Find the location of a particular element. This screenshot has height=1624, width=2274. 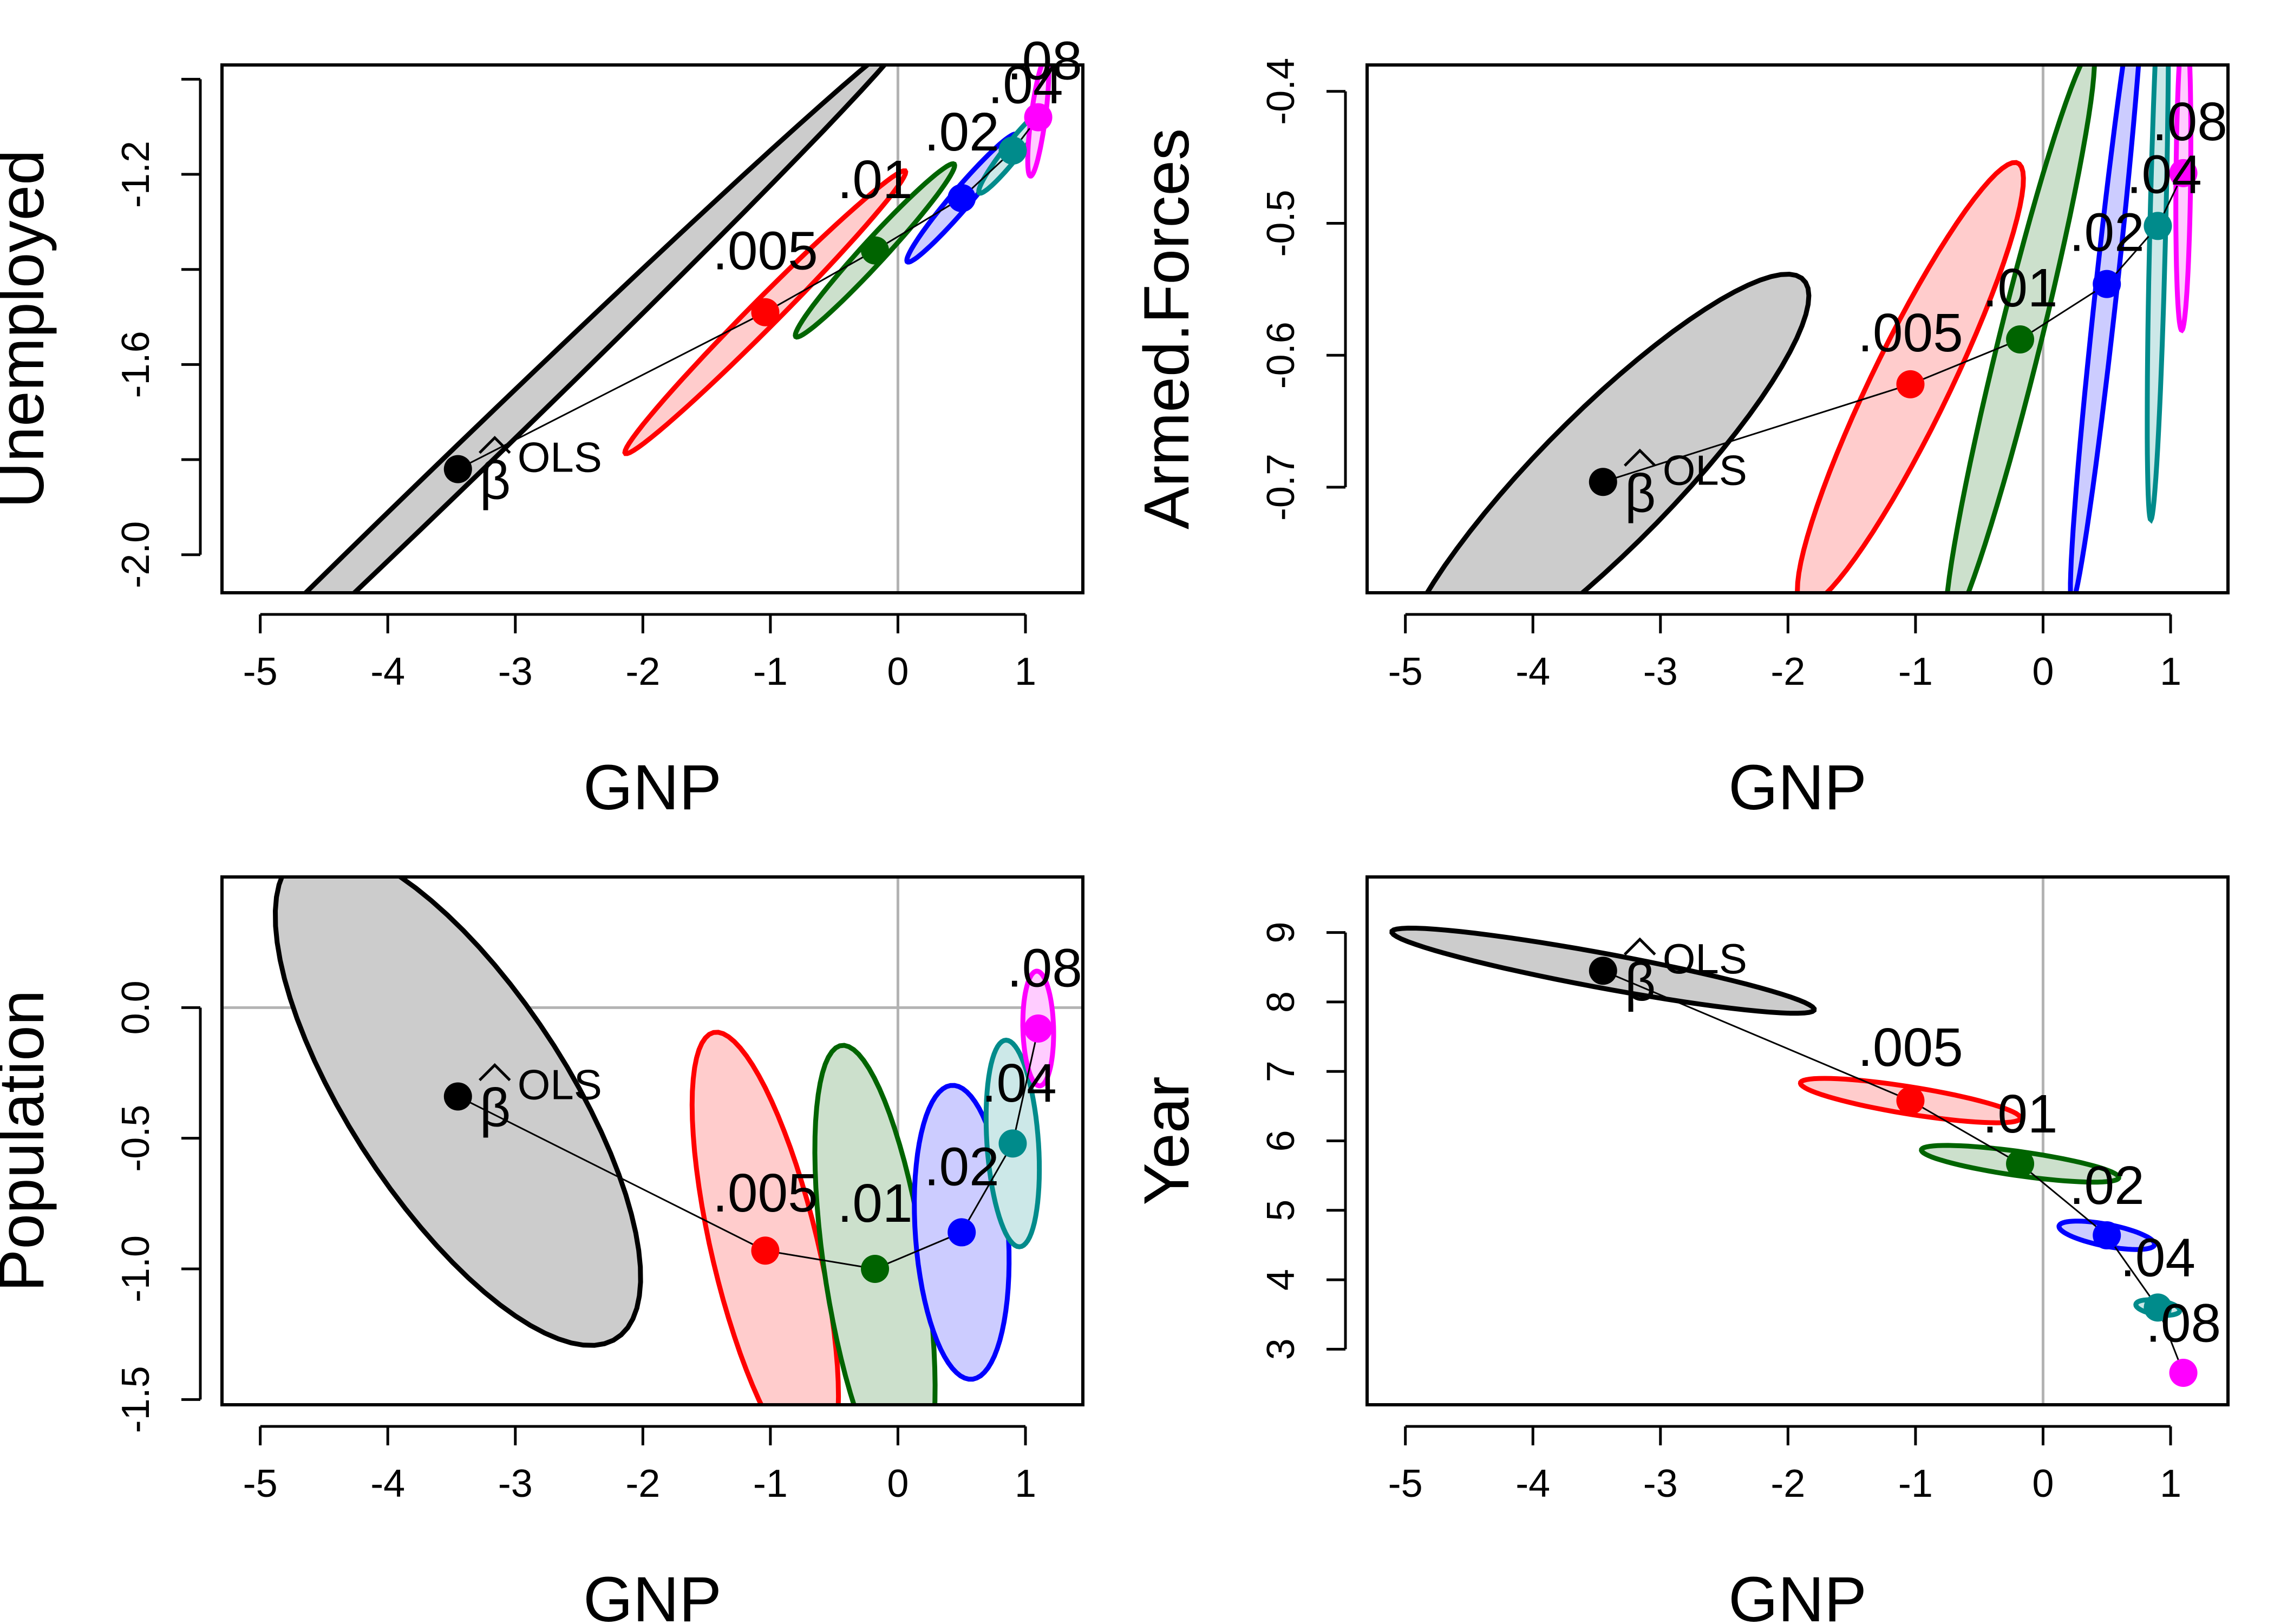

y-tick-label: 8 is located at coordinates (1281, 1002).